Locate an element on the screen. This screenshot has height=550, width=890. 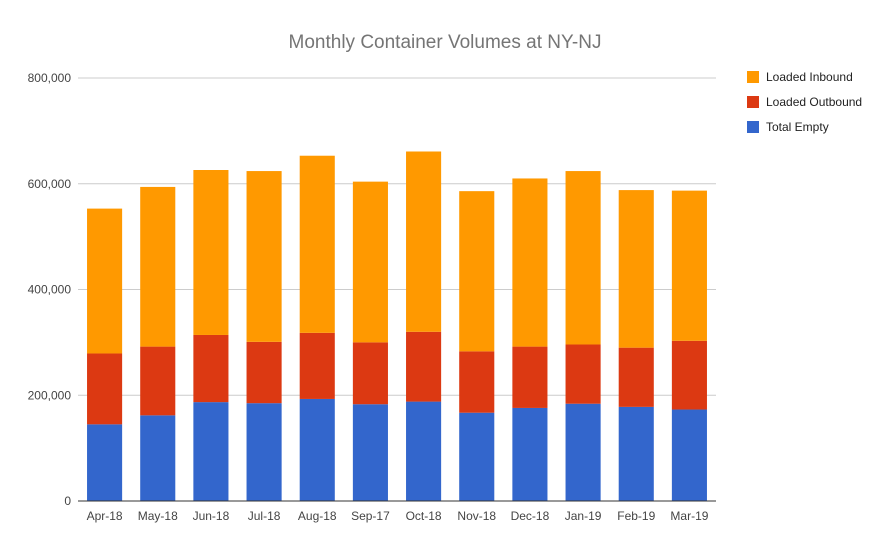
y-tick-label: 400,000 is located at coordinates (50, 290).